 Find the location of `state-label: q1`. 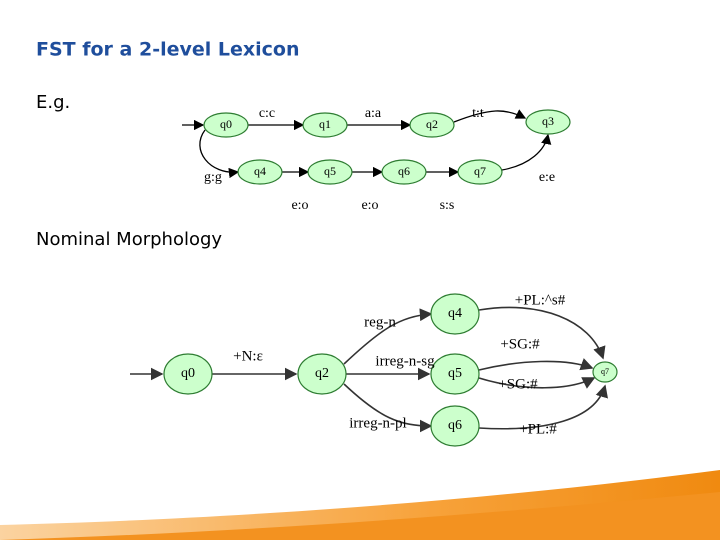

state-label: q1 is located at coordinates (325, 124).